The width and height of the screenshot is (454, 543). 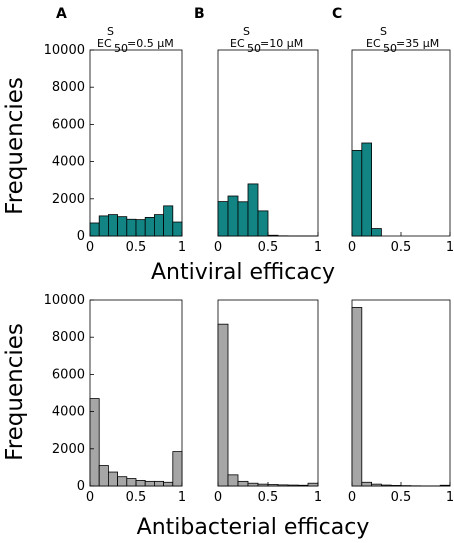 I want to click on x-axis-label-antibacterial: Antibacterial efficacy, so click(x=253, y=527).